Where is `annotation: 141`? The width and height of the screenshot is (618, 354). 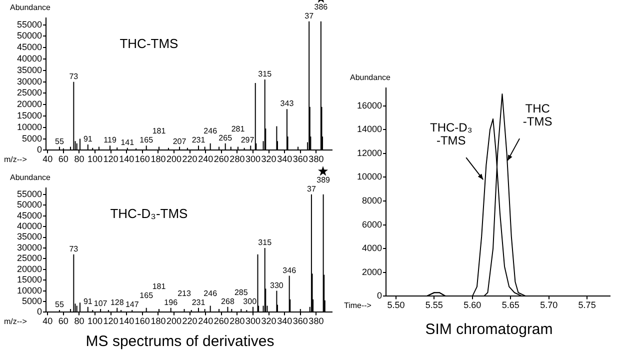
annotation: 141 is located at coordinates (127, 142).